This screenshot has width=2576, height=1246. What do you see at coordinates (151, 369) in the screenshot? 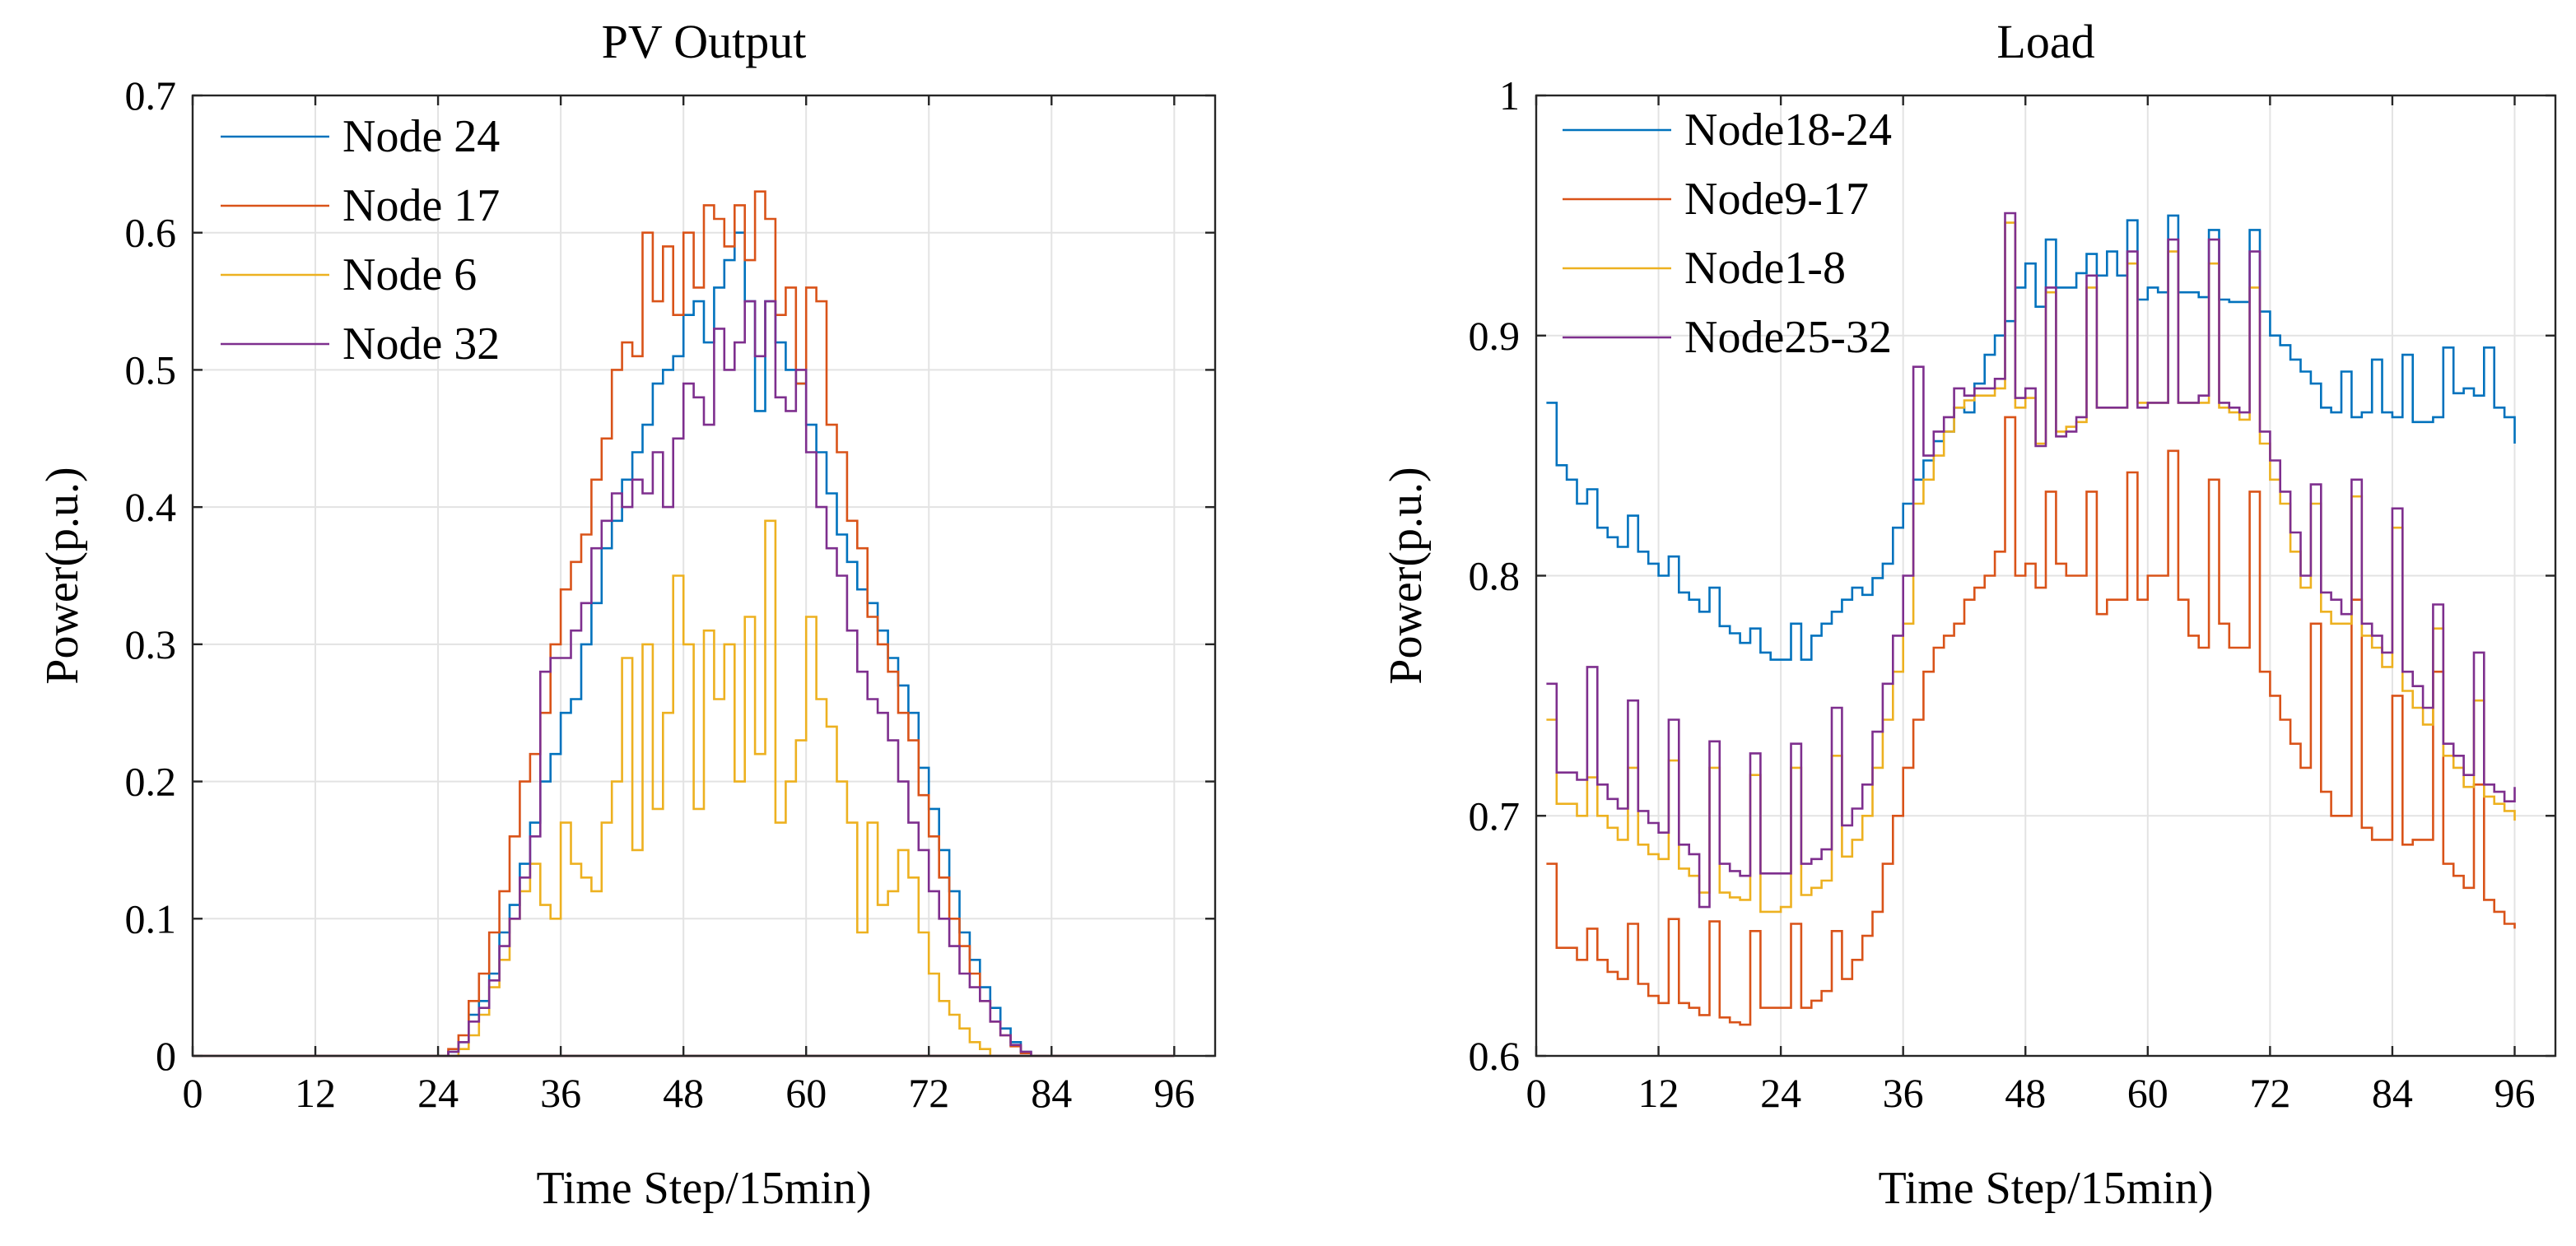
I see `y-tick-label: 0.5` at bounding box center [151, 369].